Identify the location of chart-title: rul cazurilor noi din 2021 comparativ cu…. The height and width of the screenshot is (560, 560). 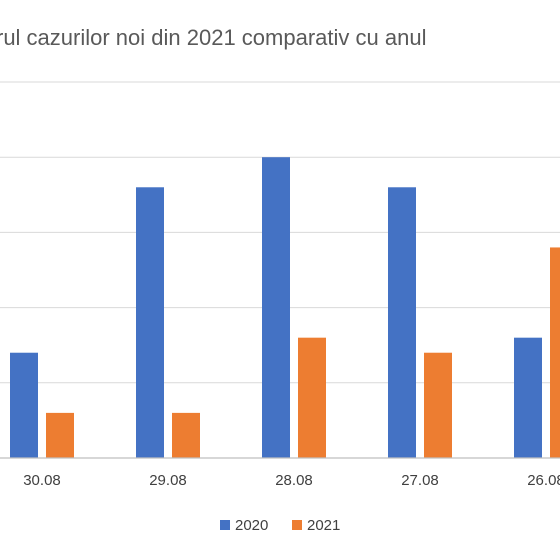
(213, 37).